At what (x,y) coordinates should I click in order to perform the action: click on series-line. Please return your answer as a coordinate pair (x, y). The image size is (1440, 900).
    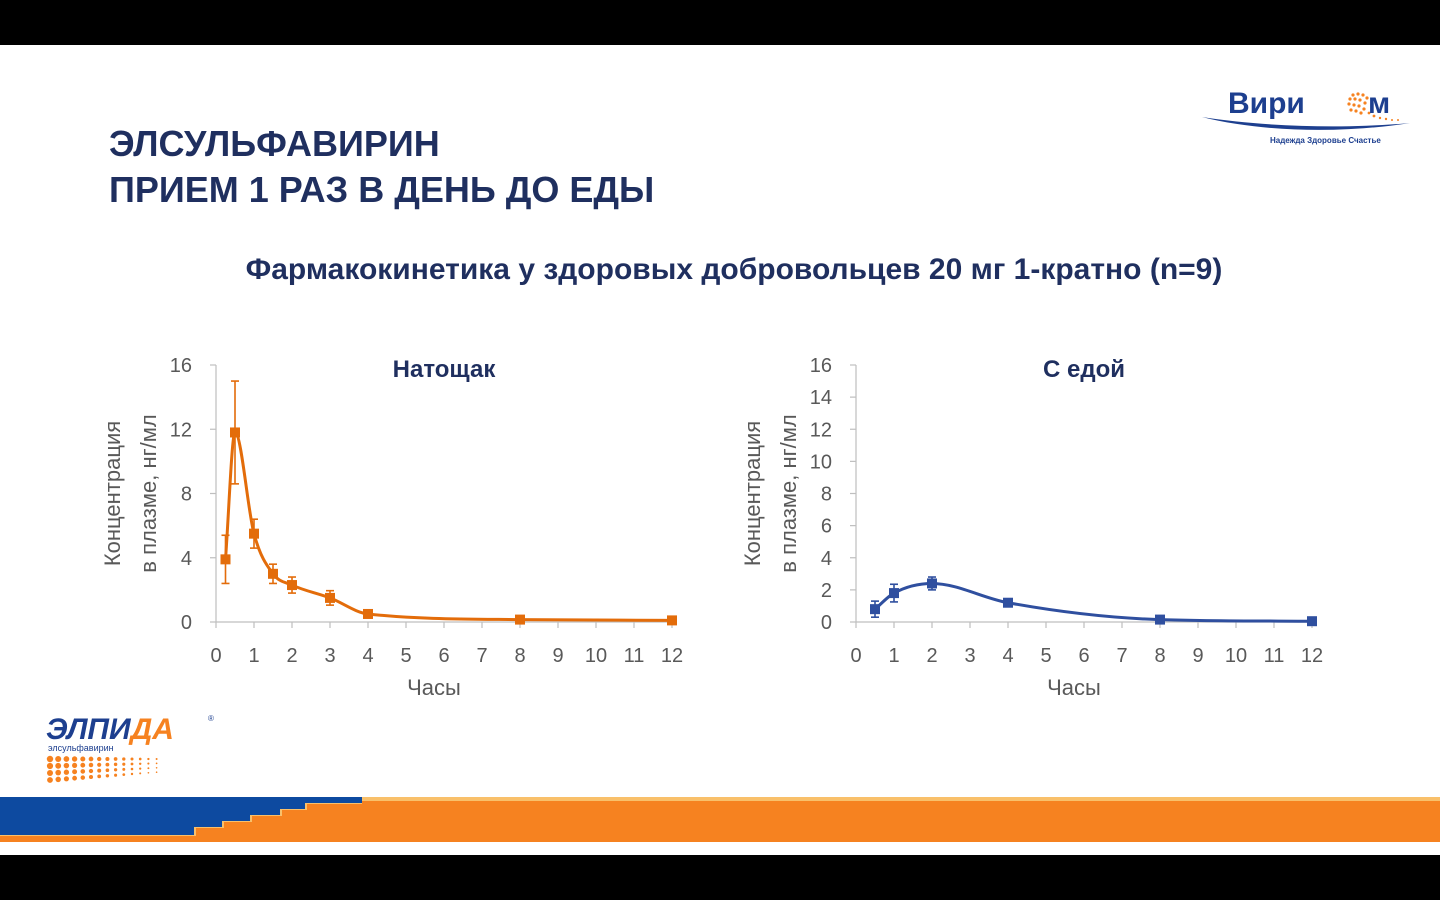
    Looking at the image, I should click on (1093, 602).